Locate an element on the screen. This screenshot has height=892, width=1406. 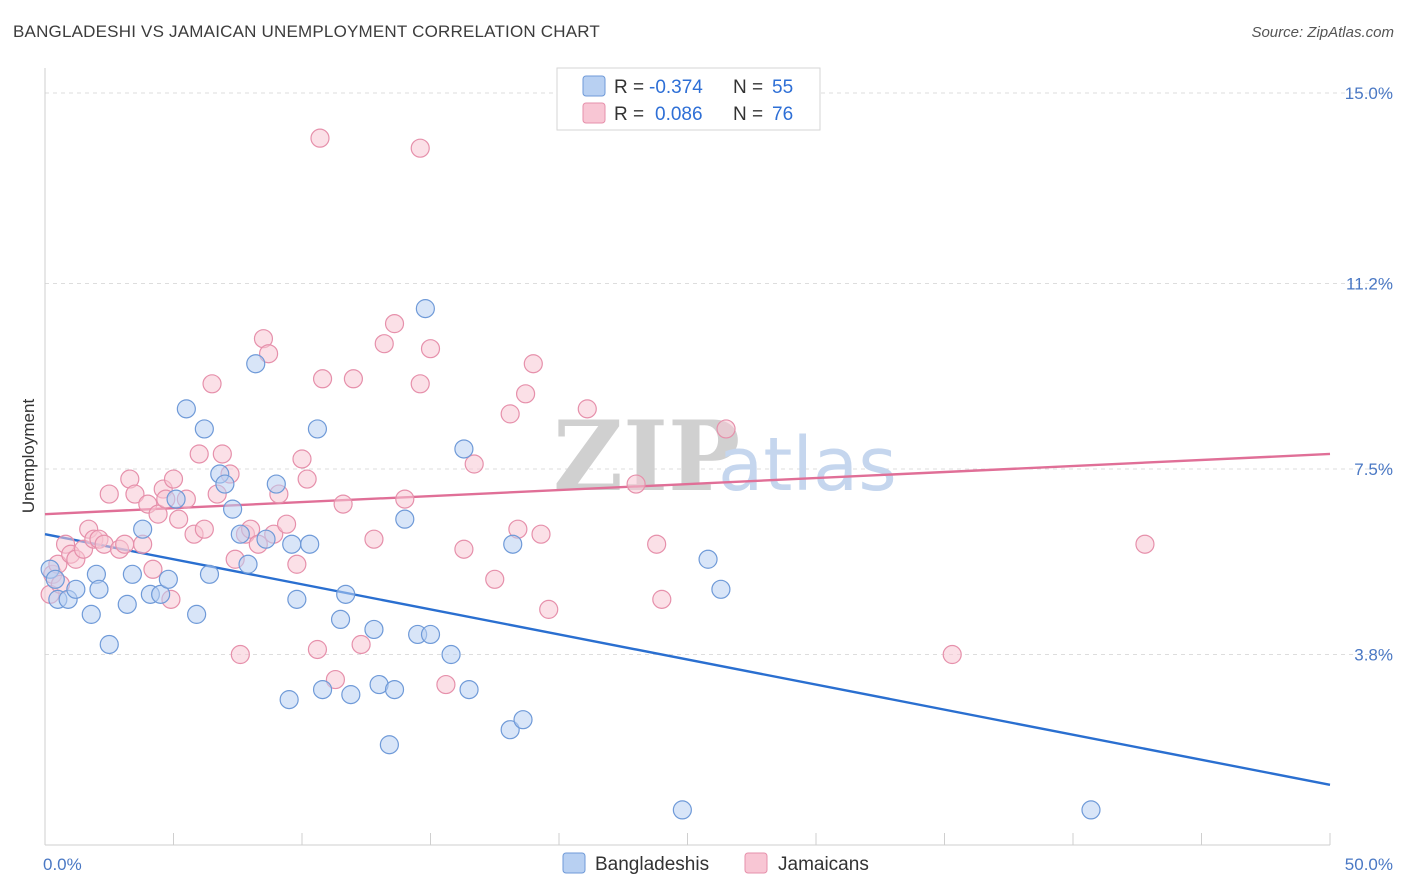
x-tick-labels: 0.0% 50.0% is located at coordinates (718, 864).